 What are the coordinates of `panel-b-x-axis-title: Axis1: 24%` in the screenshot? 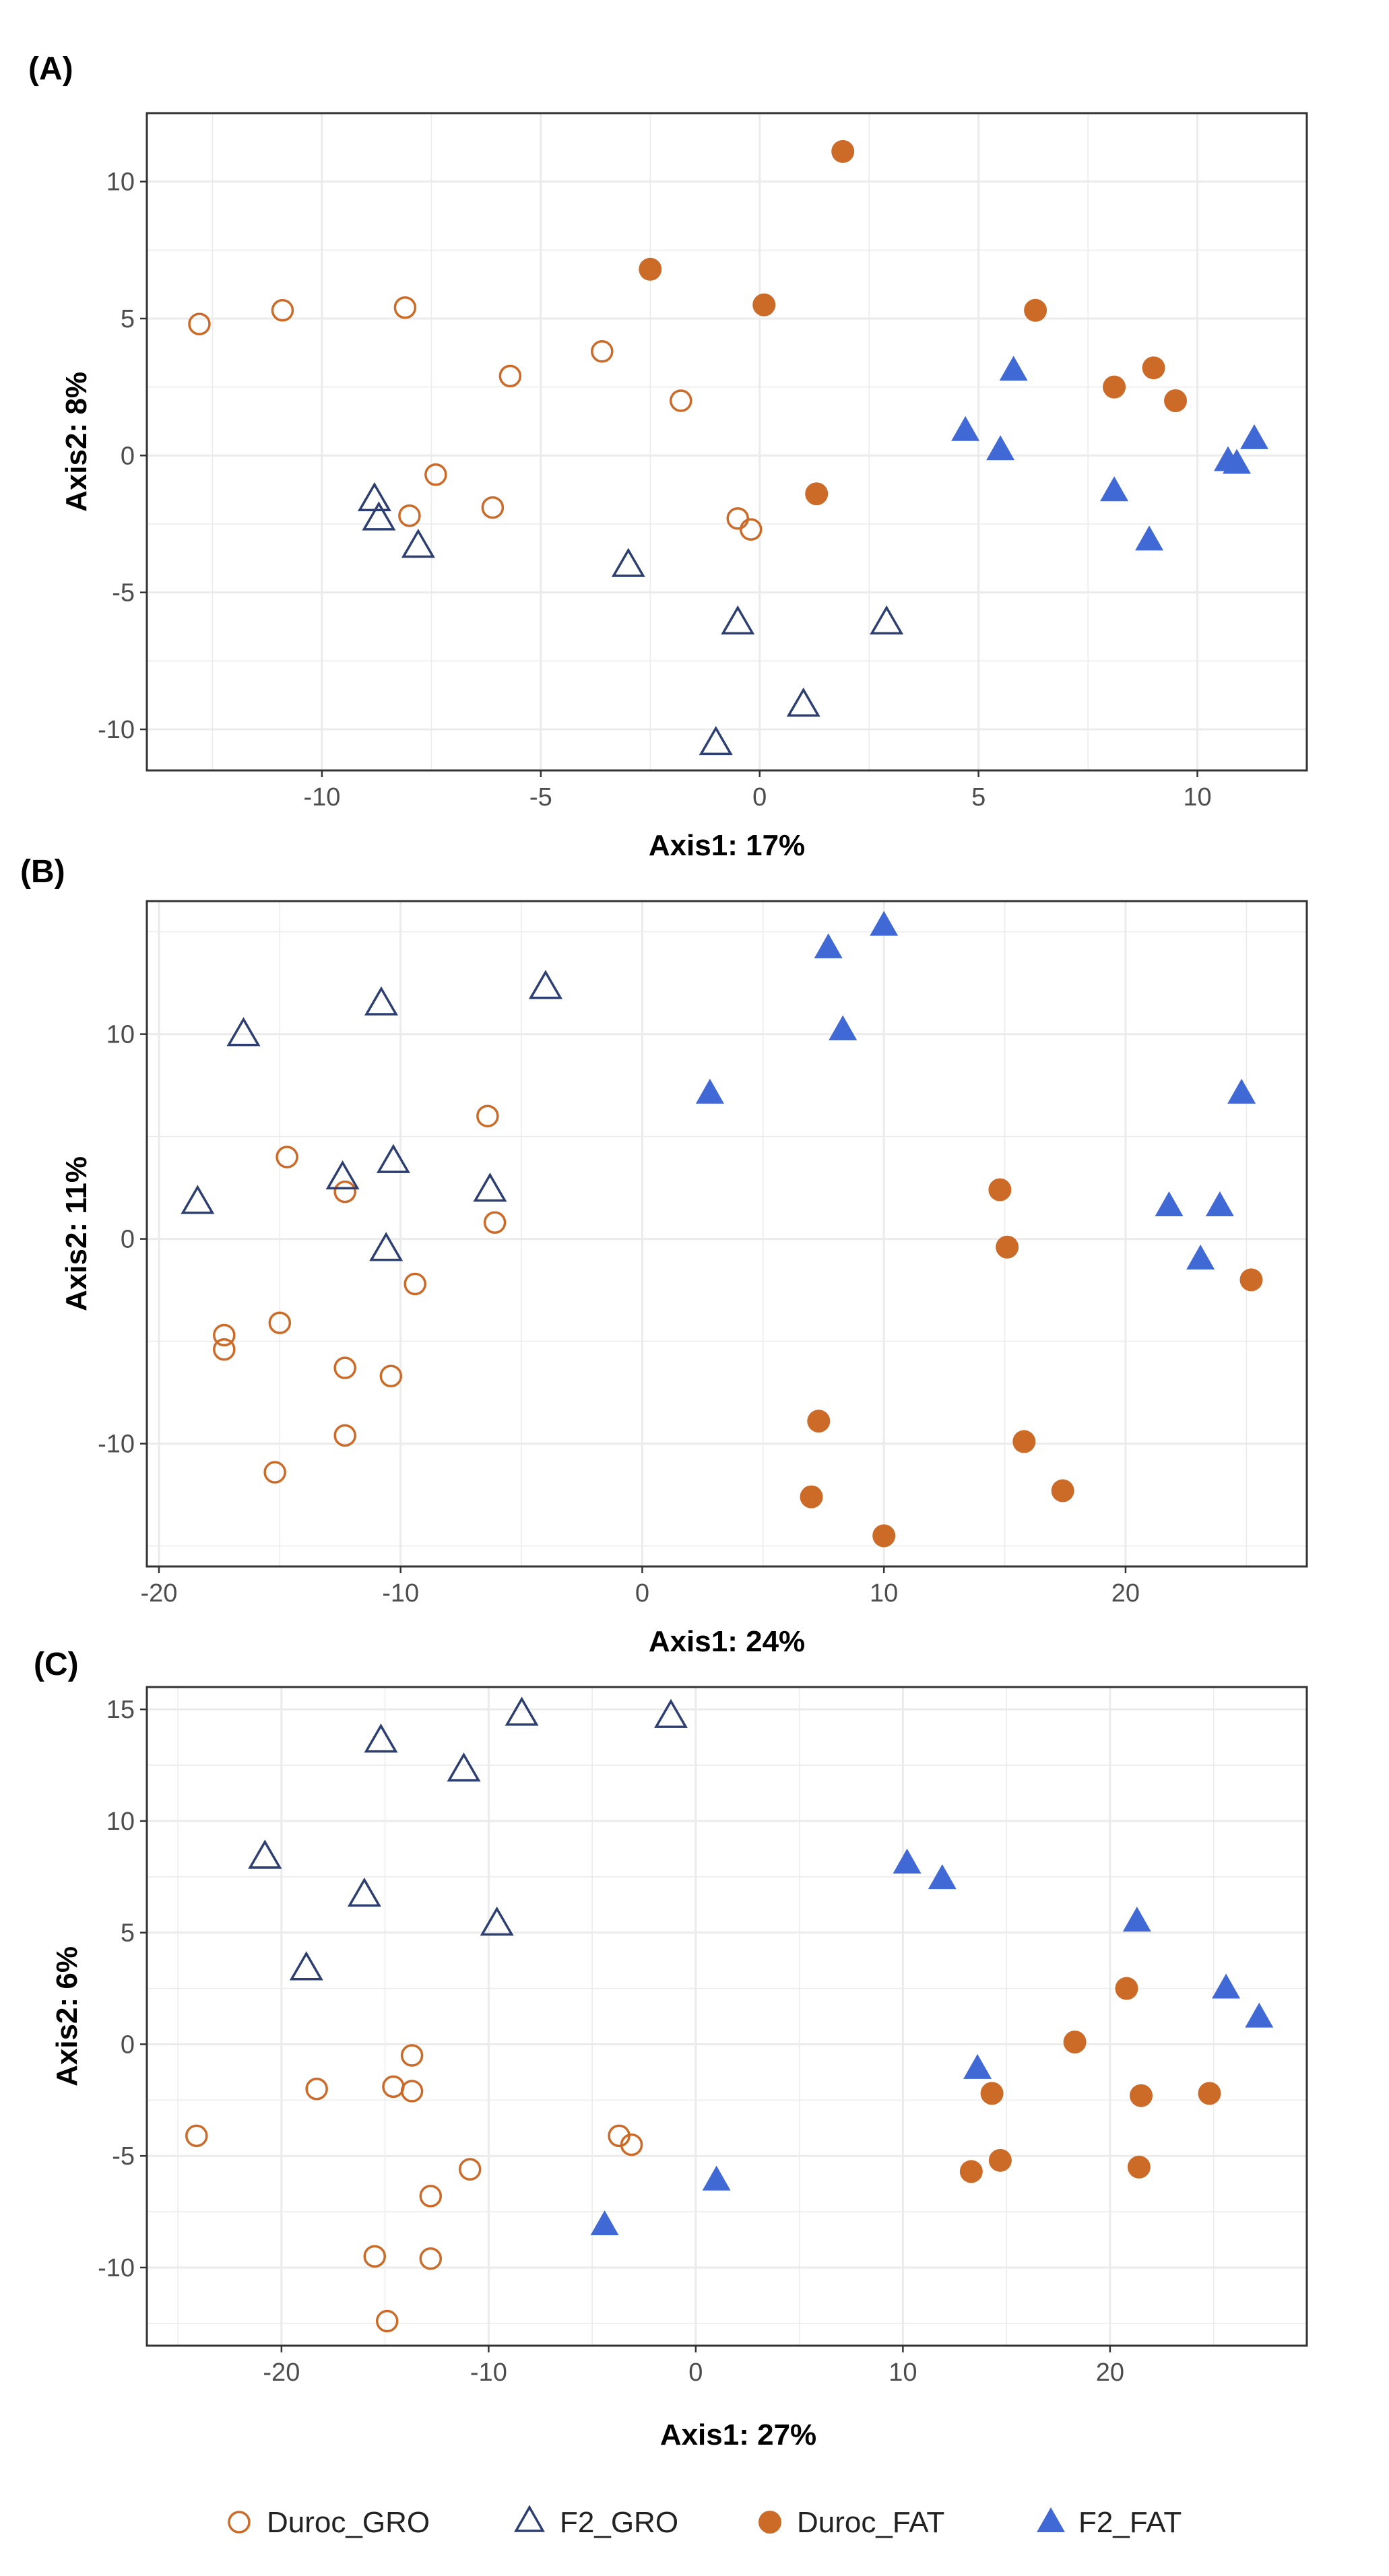 It's located at (727, 1641).